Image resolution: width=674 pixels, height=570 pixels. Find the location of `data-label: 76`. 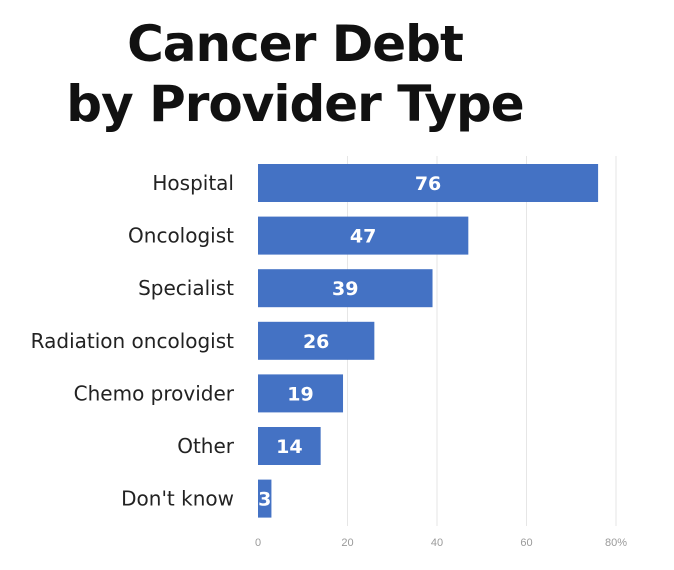

data-label: 76 is located at coordinates (428, 184).